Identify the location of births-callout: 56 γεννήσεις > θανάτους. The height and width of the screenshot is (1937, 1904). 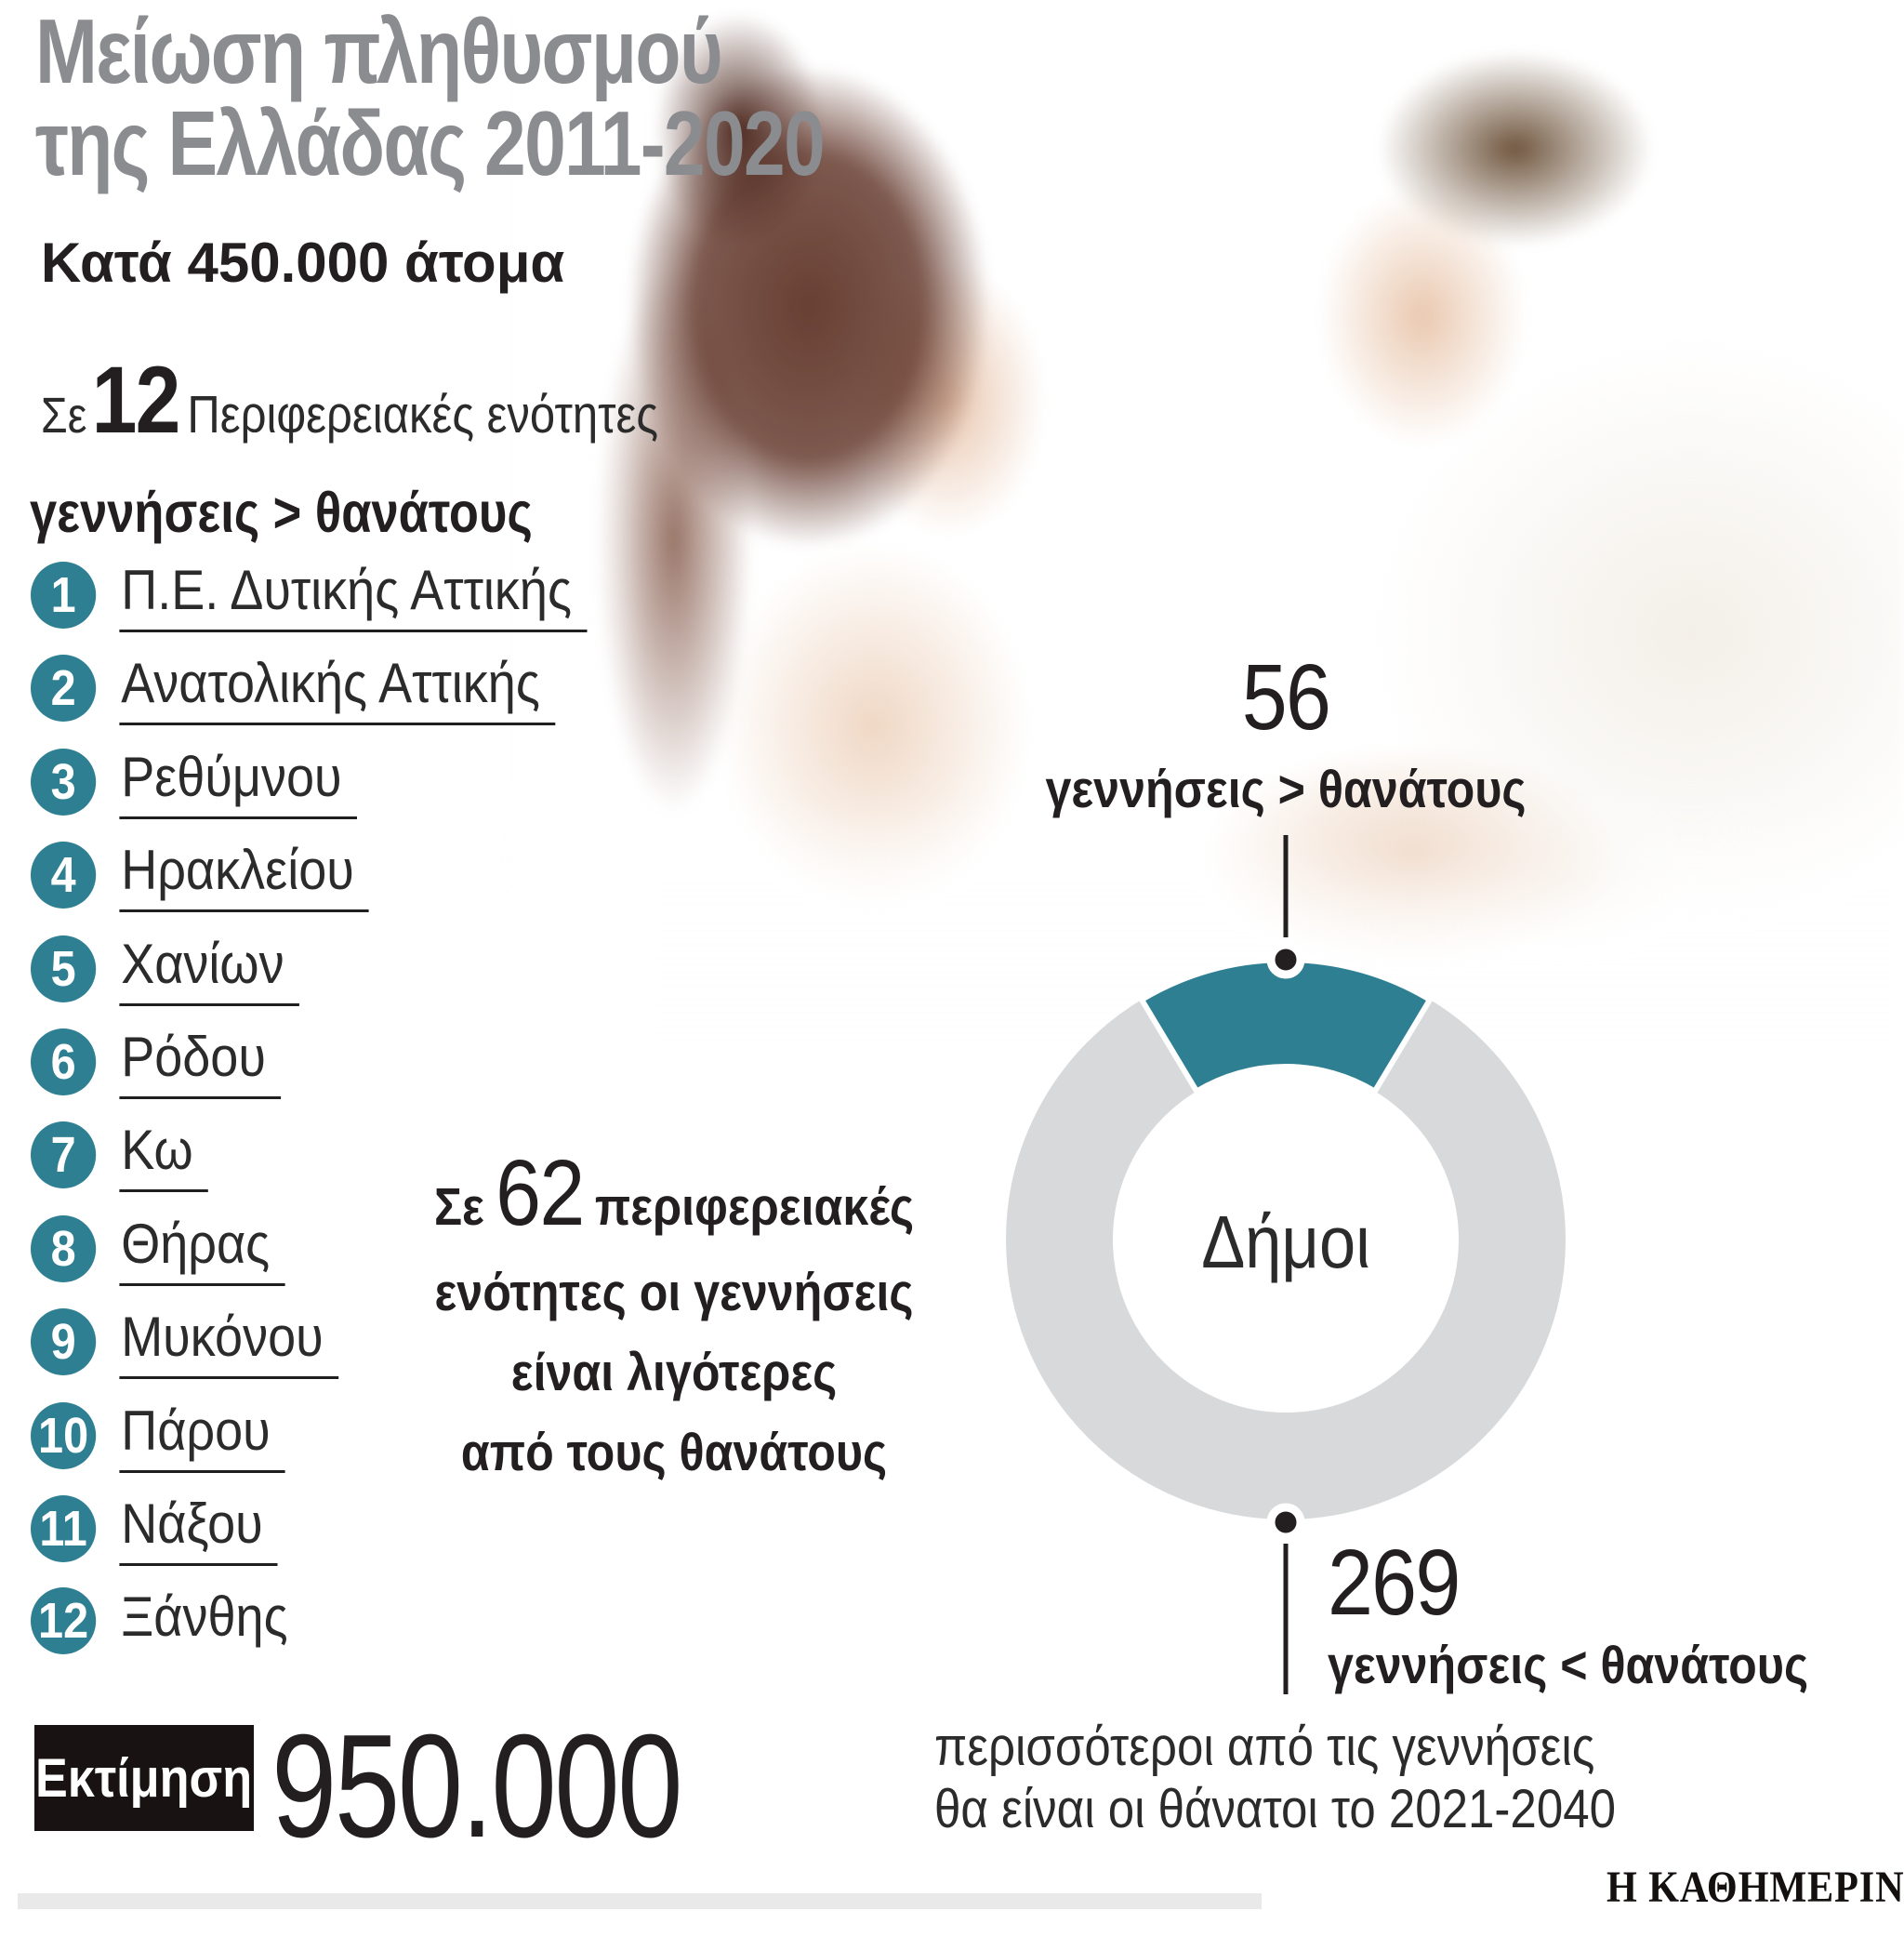
(1285, 735).